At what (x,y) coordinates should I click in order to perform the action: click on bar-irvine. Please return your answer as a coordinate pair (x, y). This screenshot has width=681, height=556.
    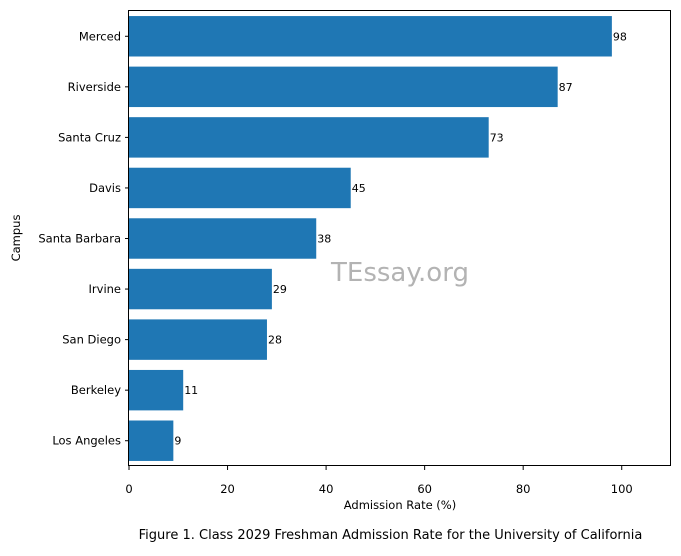
    Looking at the image, I should click on (200, 289).